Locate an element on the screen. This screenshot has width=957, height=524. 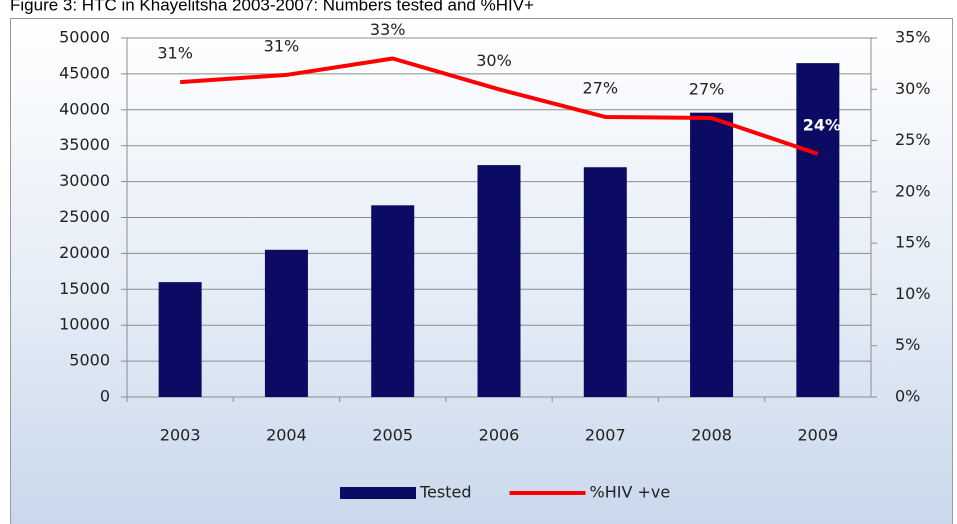
y2-tick-label: 35% is located at coordinates (913, 37).